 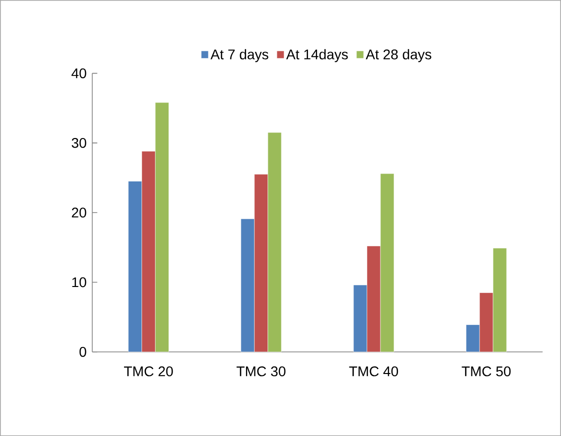 What do you see at coordinates (317, 55) in the screenshot?
I see `legend-label: At 14days` at bounding box center [317, 55].